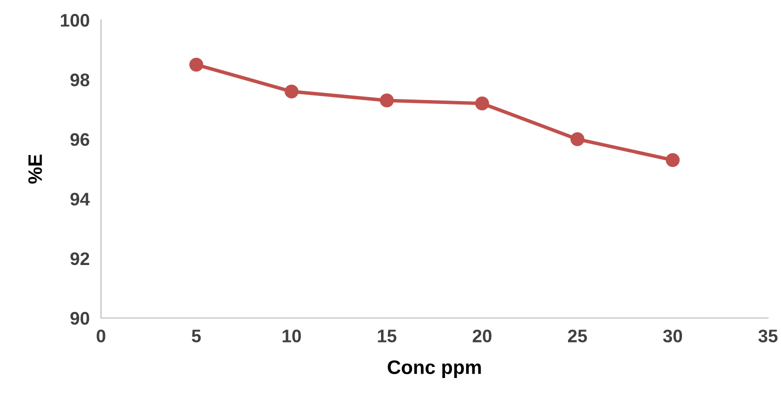 The height and width of the screenshot is (401, 781). Describe the element at coordinates (80, 199) in the screenshot. I see `y-tick-label: 94` at that location.